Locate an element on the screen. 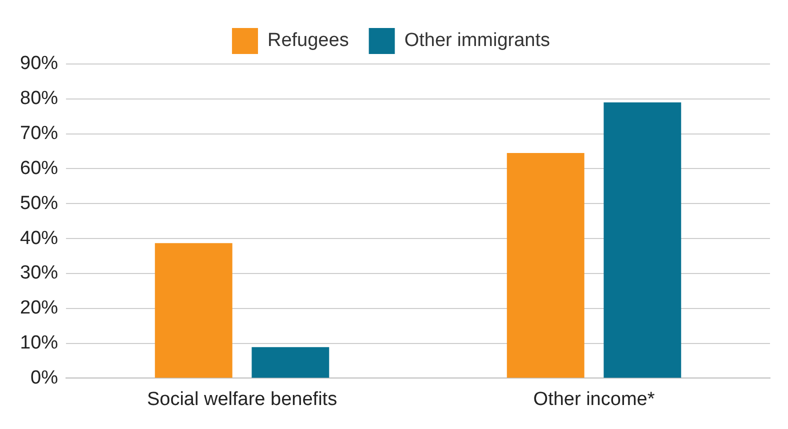 The width and height of the screenshot is (788, 429). y-tick-label: 40% is located at coordinates (39, 238).